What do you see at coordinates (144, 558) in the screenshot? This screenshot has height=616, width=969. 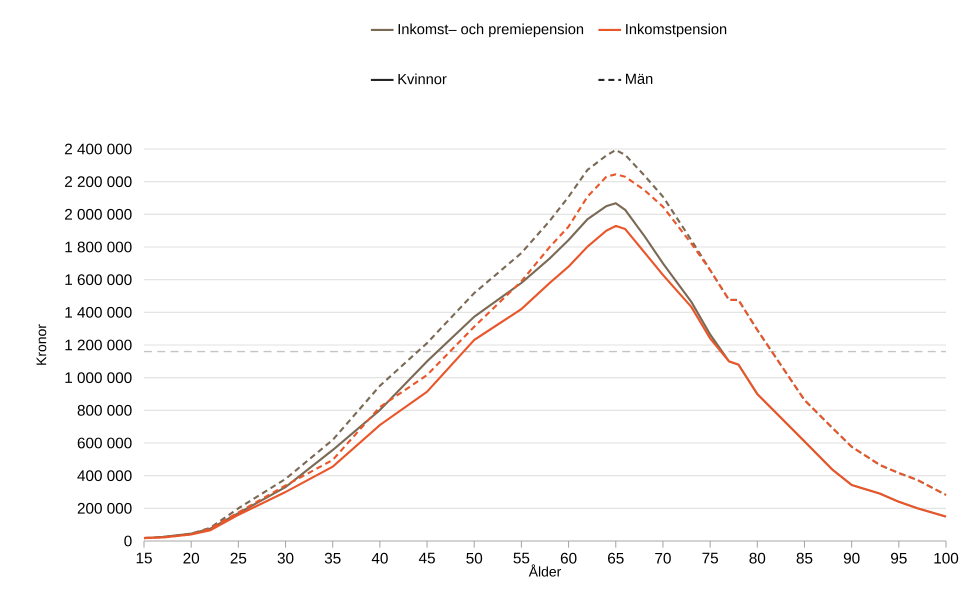 I see `x-tick-label: 15` at bounding box center [144, 558].